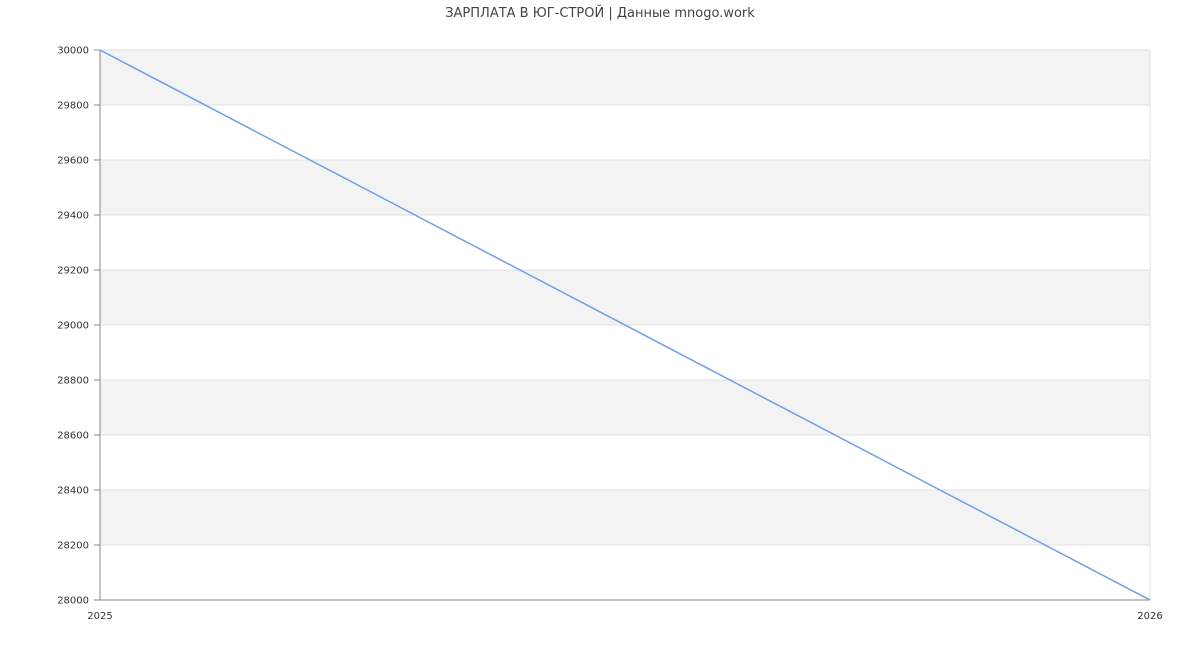 Image resolution: width=1200 pixels, height=650 pixels. Describe the element at coordinates (73, 326) in the screenshot. I see `y-tick-label: 29000` at that location.